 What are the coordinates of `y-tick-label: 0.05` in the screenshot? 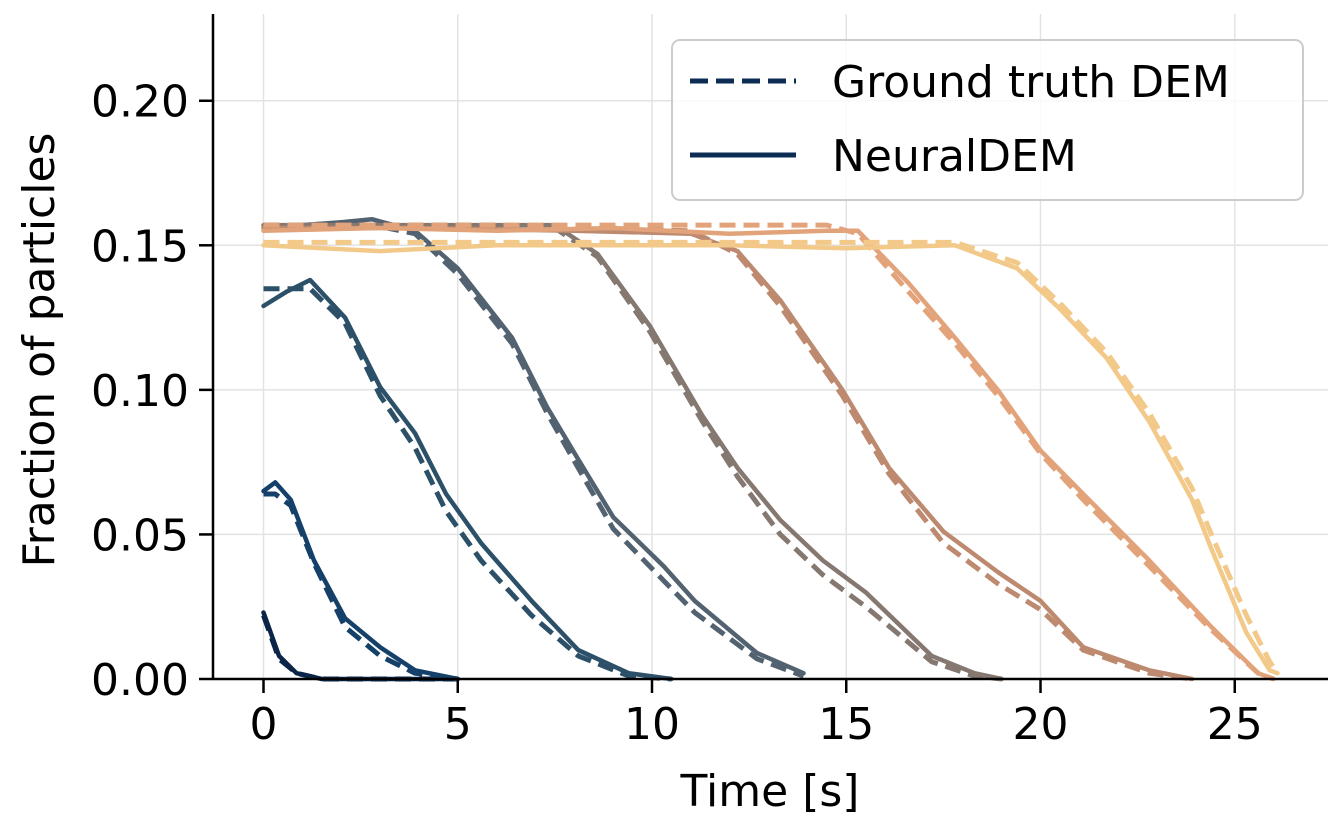 It's located at (140, 535).